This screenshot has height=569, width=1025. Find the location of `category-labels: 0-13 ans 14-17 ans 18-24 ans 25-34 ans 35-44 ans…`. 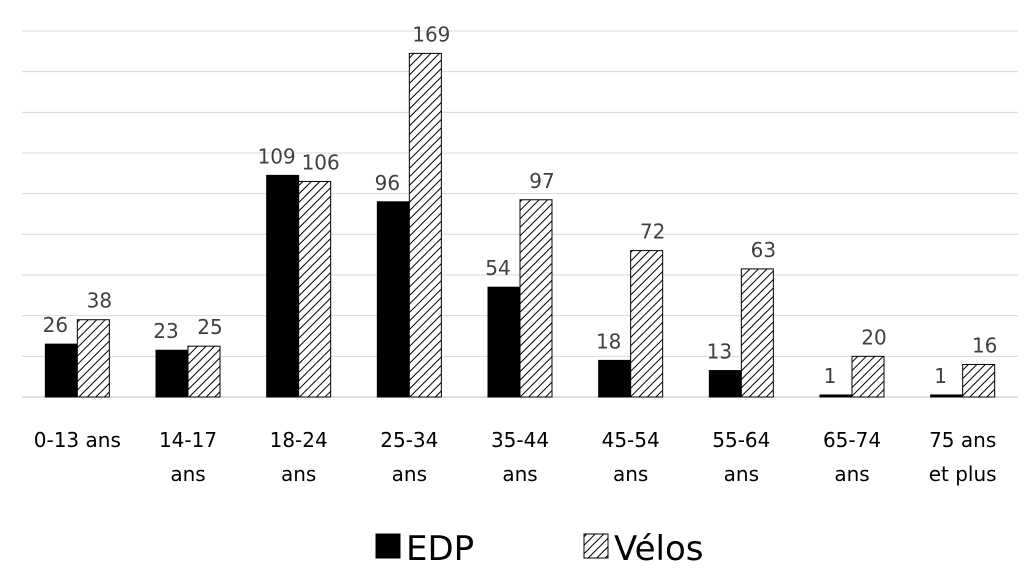

category-labels: 0-13 ans 14-17 ans 18-24 ans 25-34 ans 35-44 ans… is located at coordinates (515, 457).